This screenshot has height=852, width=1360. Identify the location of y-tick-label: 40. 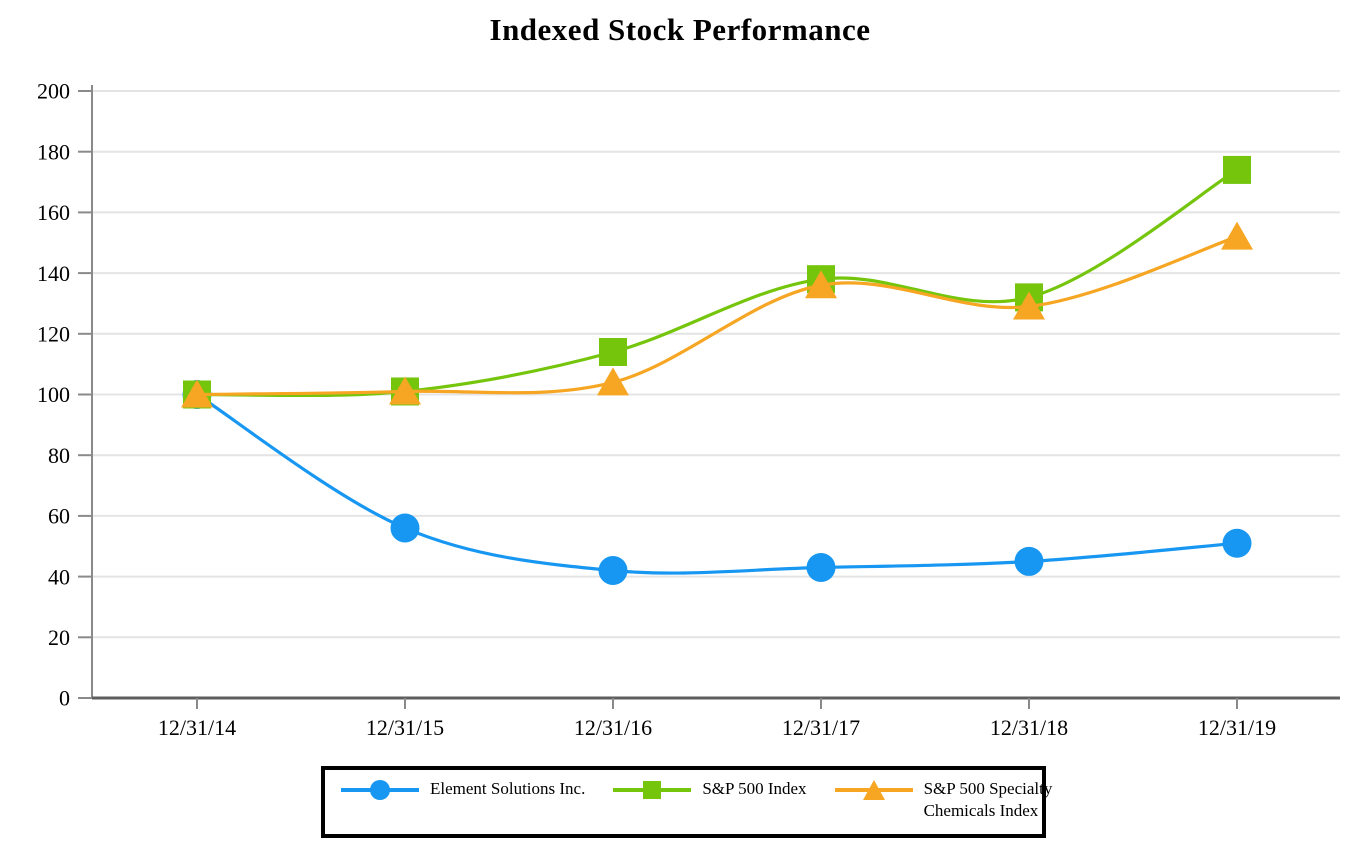
(59, 576).